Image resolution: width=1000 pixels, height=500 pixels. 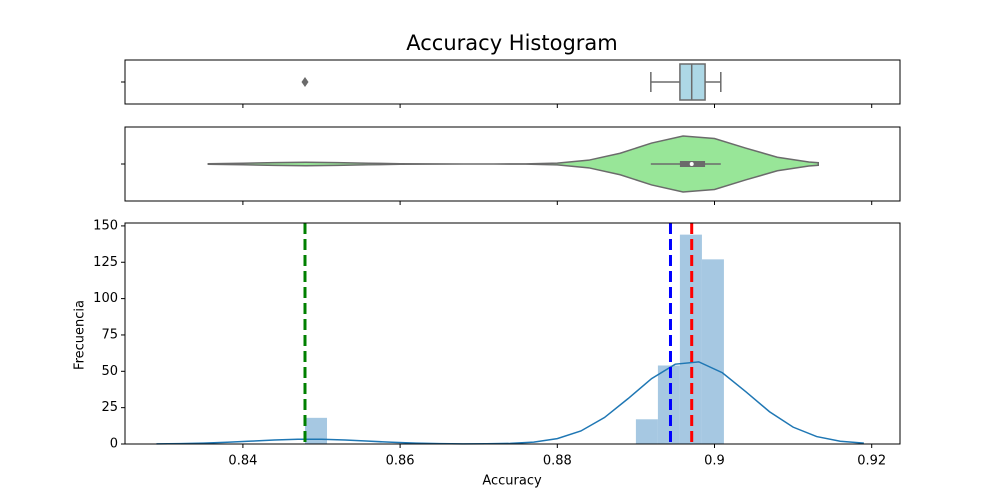 I want to click on y-tick-label: 0, so click(x=114, y=444).